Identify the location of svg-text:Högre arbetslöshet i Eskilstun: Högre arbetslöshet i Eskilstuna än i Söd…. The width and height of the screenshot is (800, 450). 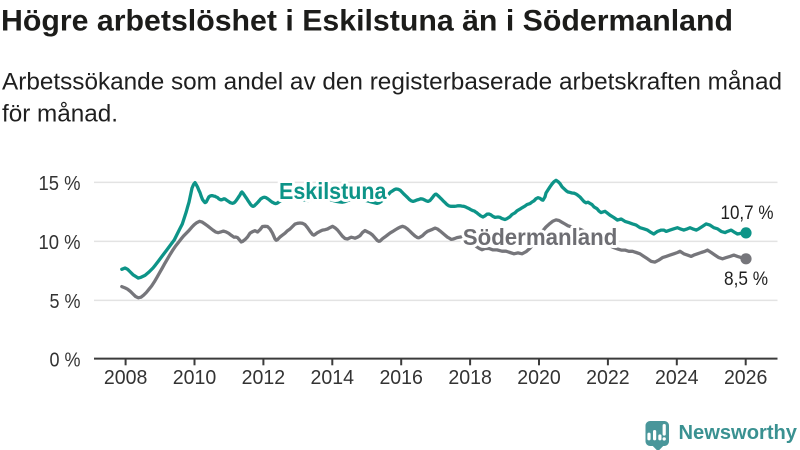
(367, 21).